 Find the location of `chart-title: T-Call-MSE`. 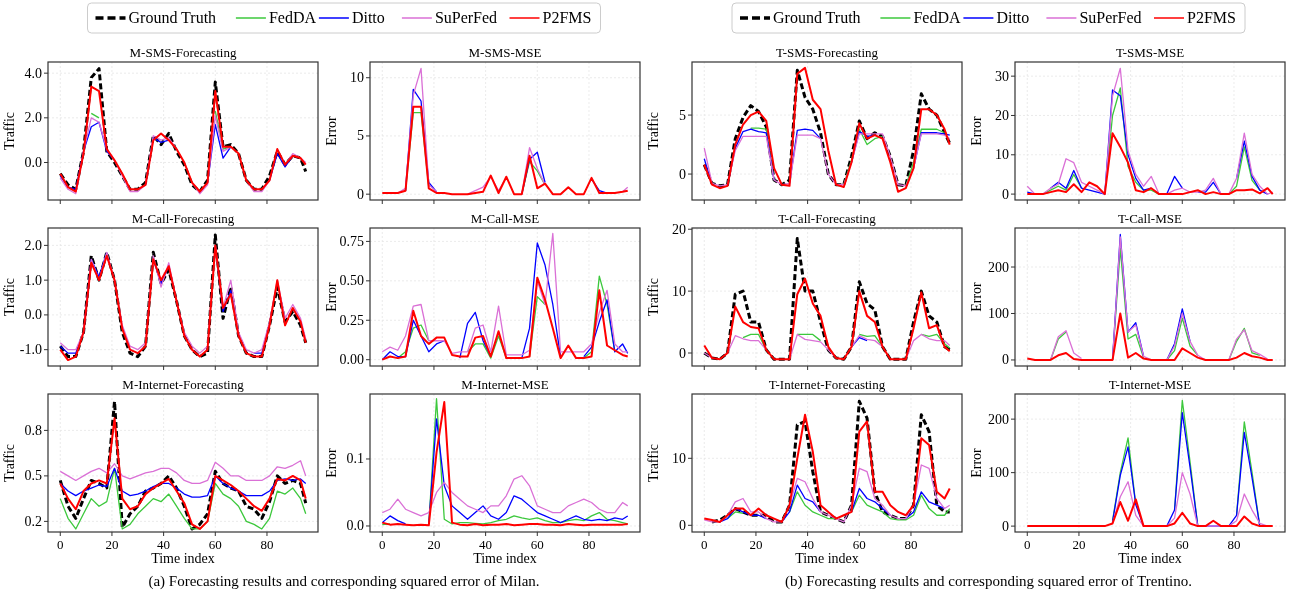

chart-title: T-Call-MSE is located at coordinates (1150, 218).